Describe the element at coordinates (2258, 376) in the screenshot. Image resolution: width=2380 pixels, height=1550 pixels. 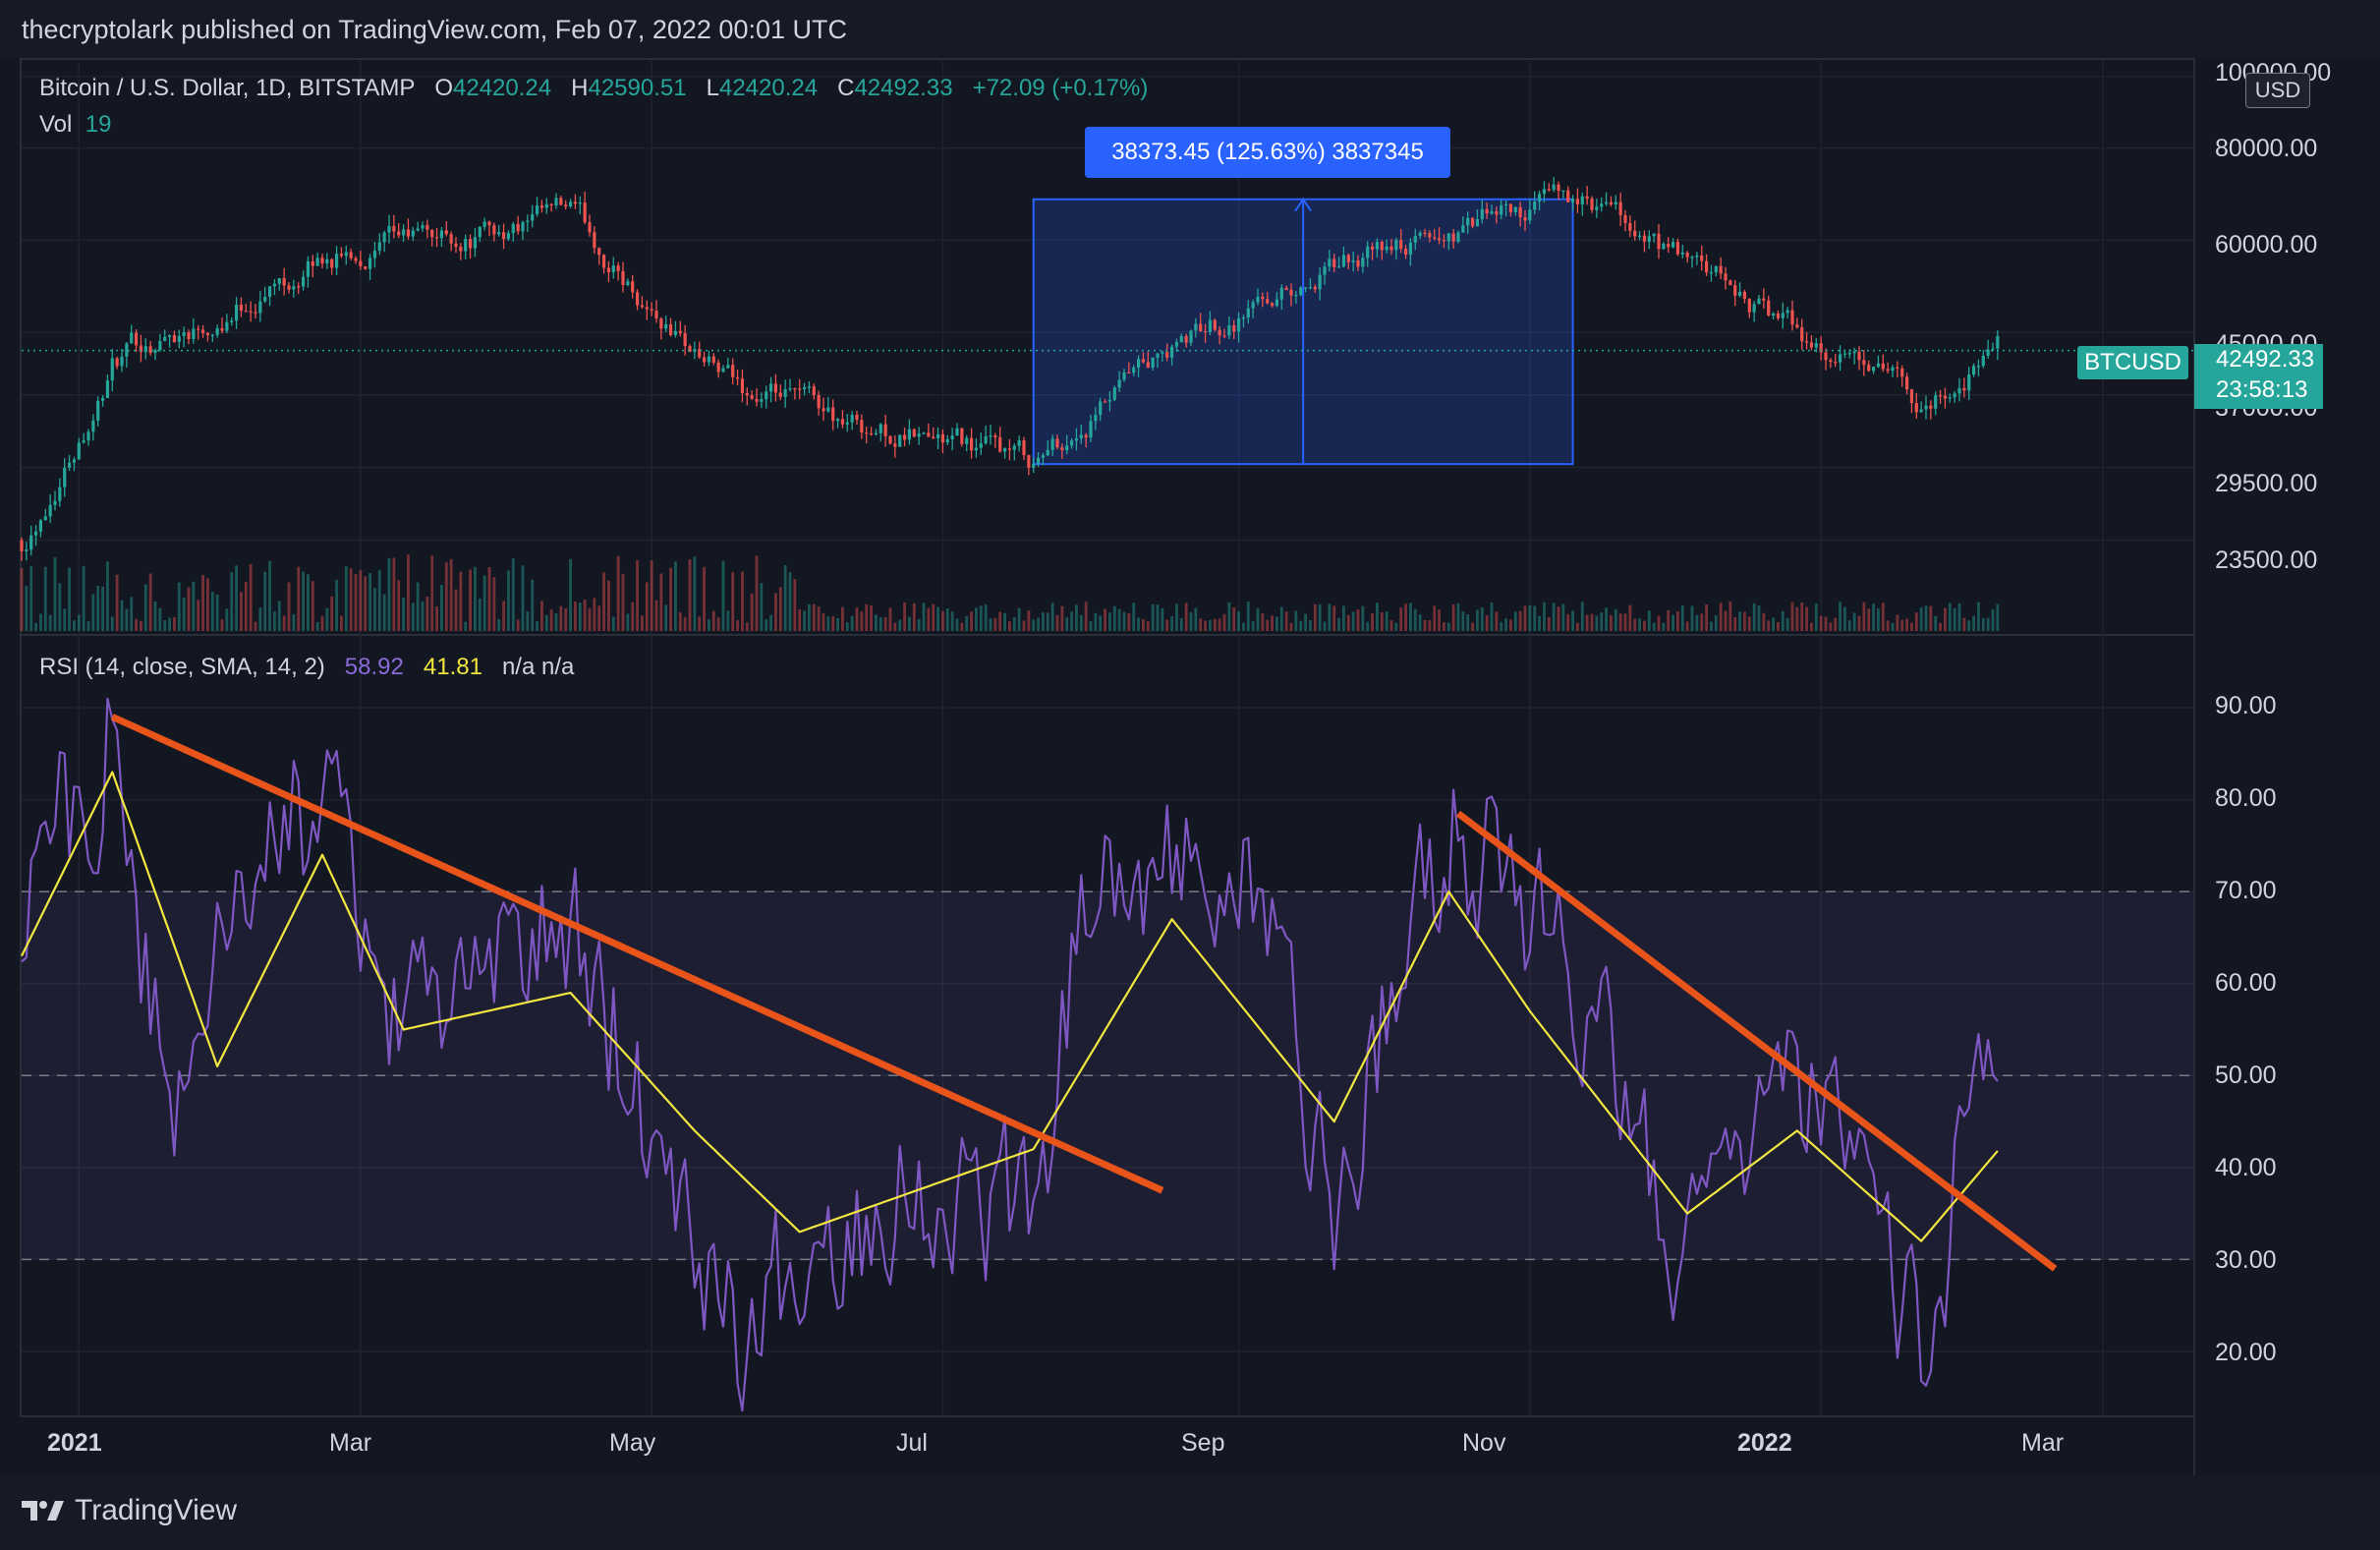
I see `last-price-tag: 42492.33 23:58:13` at that location.